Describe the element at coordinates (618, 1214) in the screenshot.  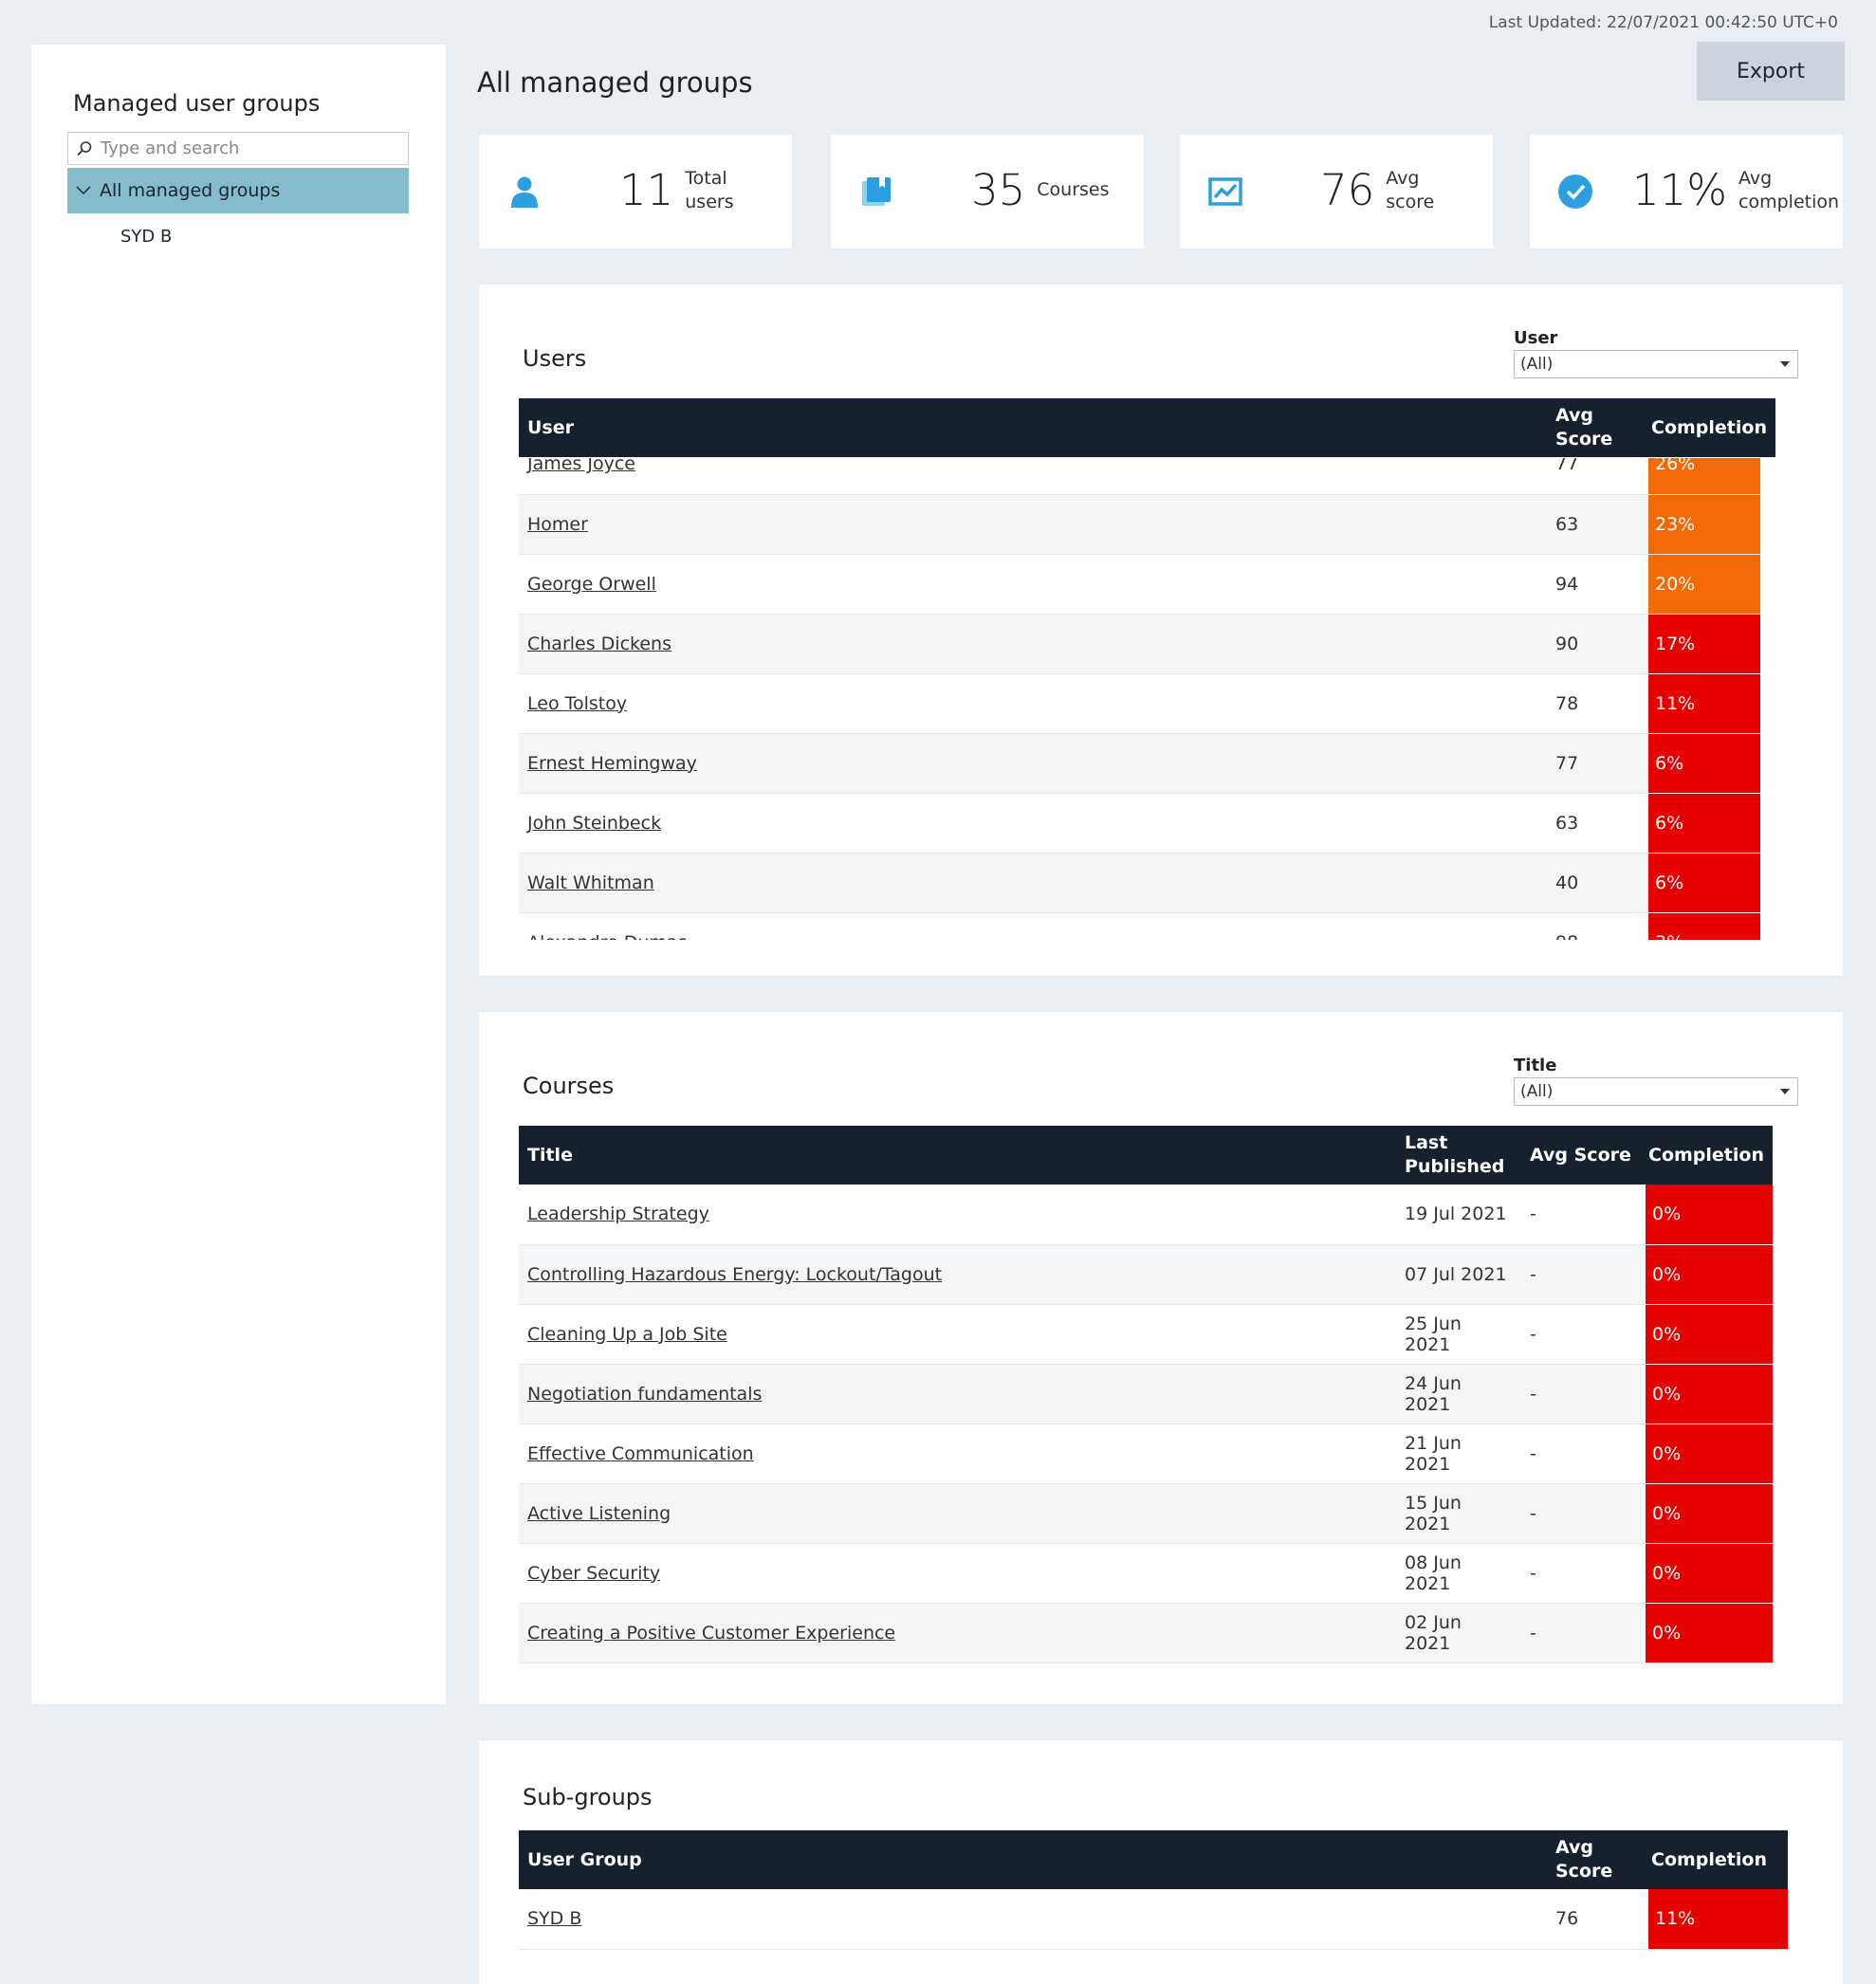
I see `course-link: Leadership Strategy` at that location.